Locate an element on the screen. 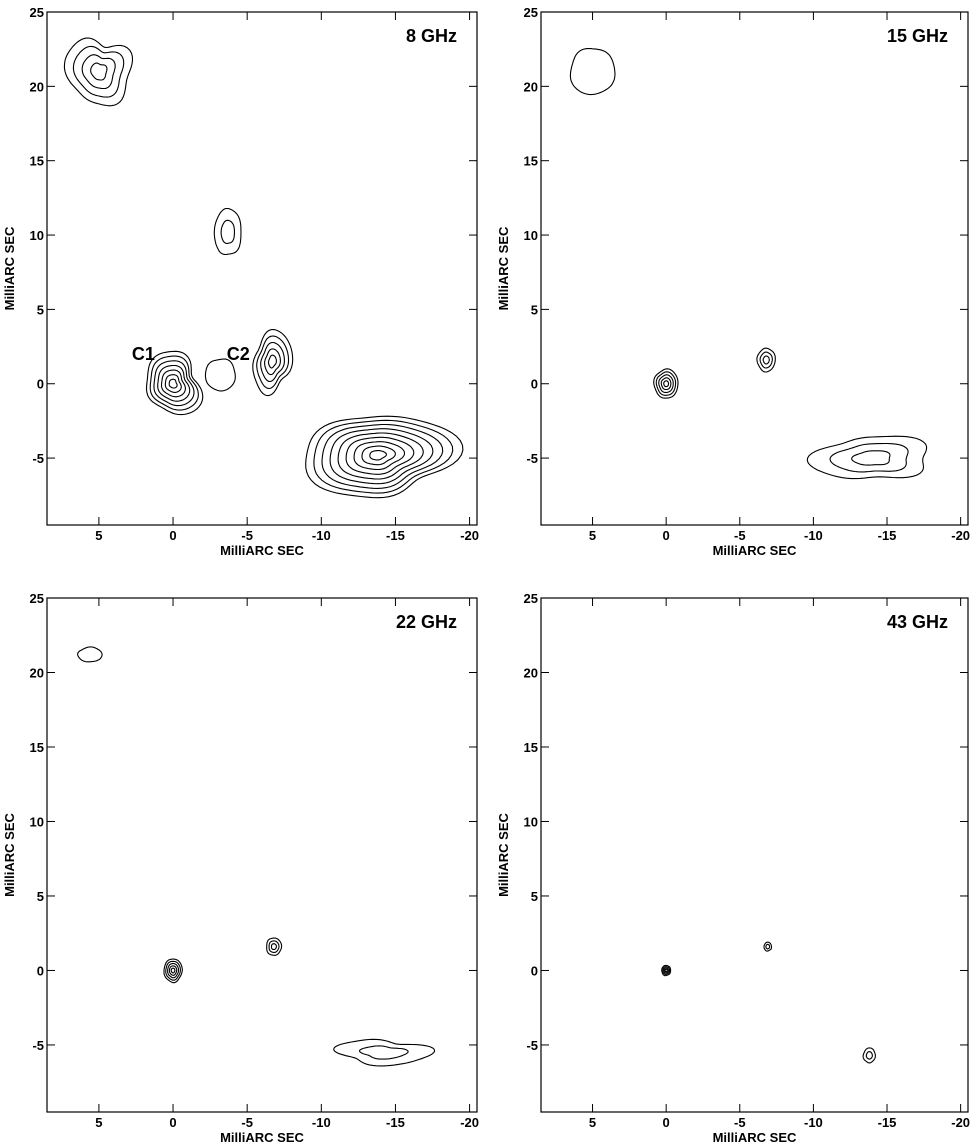 The height and width of the screenshot is (1148, 970). contour-jet-nw-knot is located at coordinates (227, 231).